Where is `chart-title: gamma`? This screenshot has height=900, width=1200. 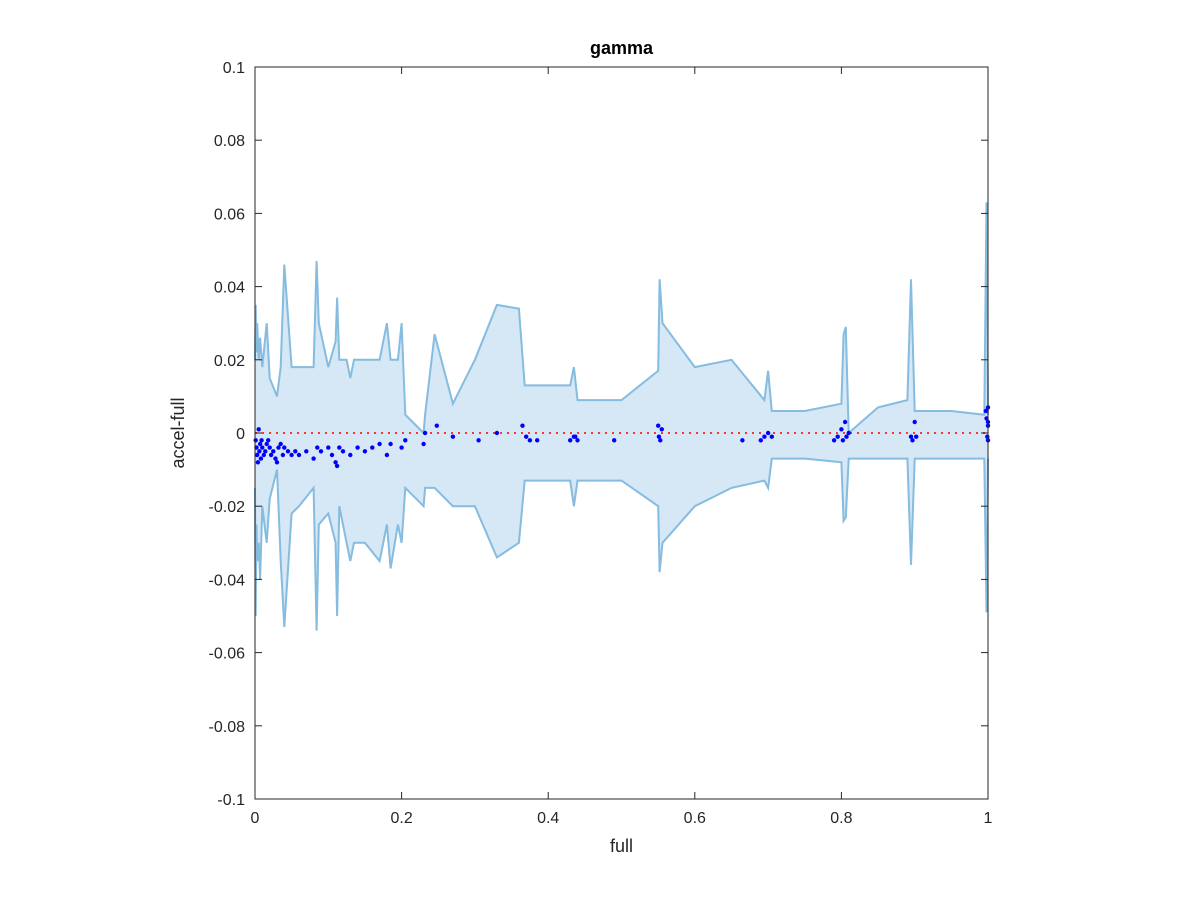
chart-title: gamma is located at coordinates (622, 48).